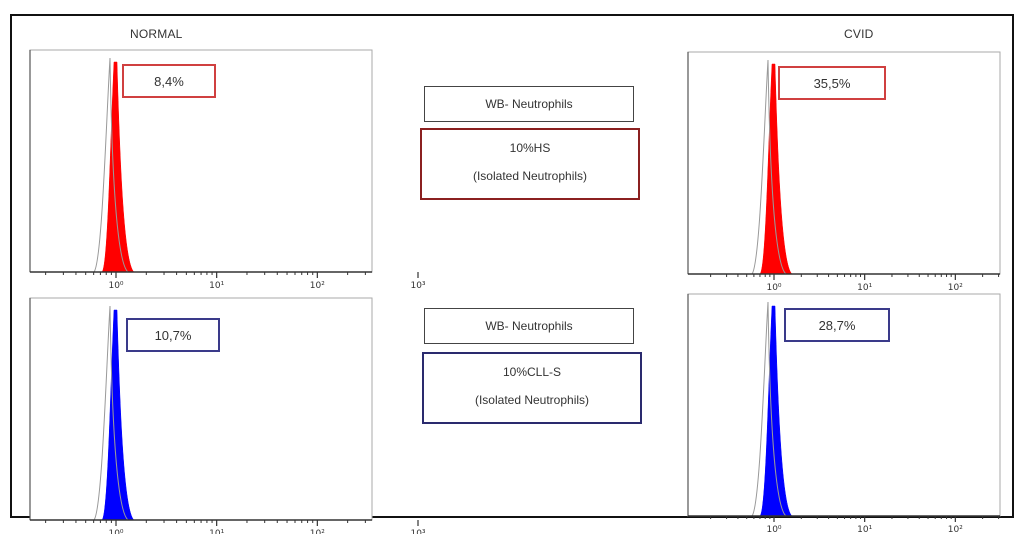 The width and height of the screenshot is (1016, 534). What do you see at coordinates (530, 164) in the screenshot?
I see `legend-serum-hs: 10%HS (Isolated Neutrophils)` at bounding box center [530, 164].